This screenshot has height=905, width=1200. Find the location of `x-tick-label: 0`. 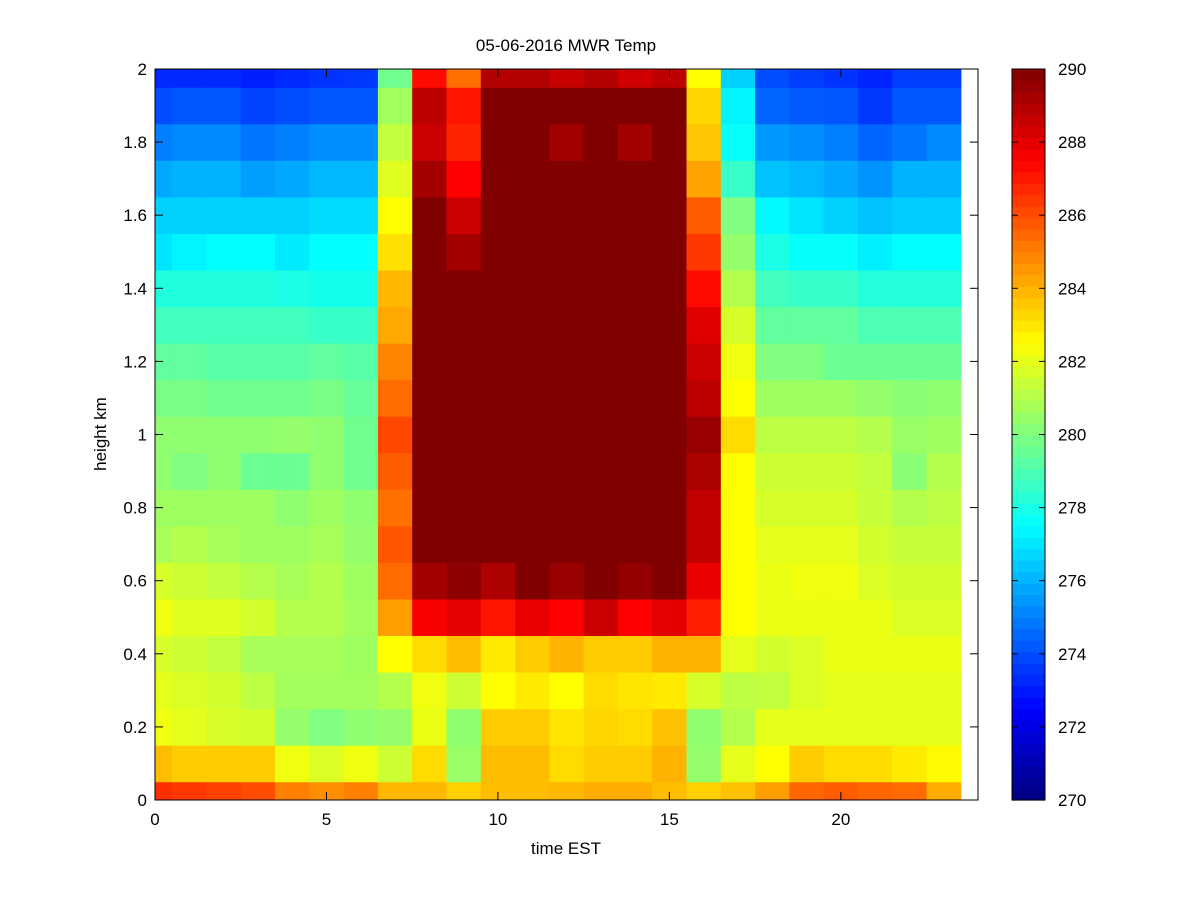

x-tick-label: 0 is located at coordinates (154, 819).